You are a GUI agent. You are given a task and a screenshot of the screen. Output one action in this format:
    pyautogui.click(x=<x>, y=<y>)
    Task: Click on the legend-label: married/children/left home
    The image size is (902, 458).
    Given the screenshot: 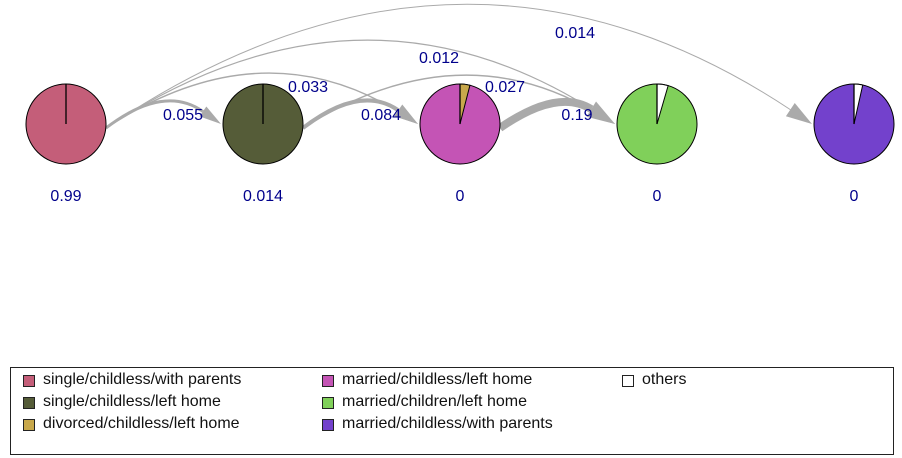 What is the action you would take?
    pyautogui.click(x=434, y=401)
    